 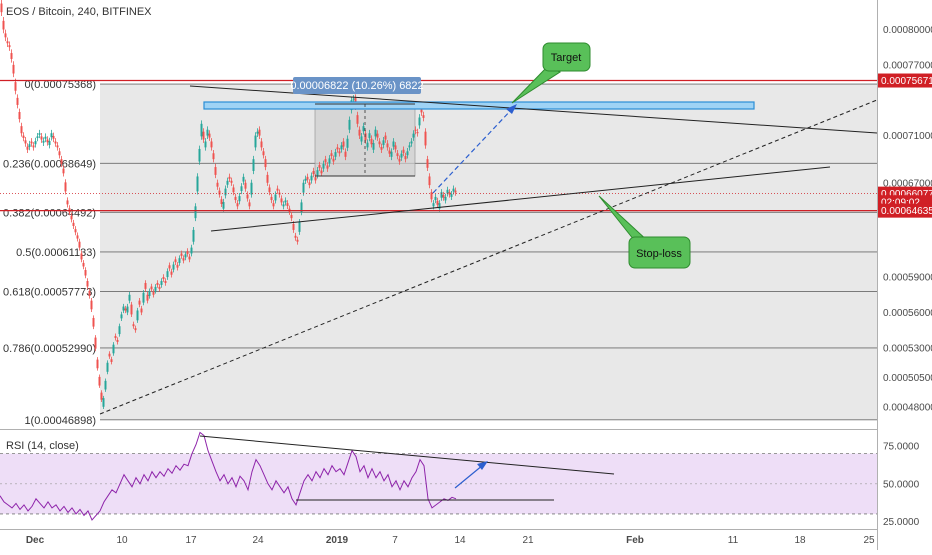 What do you see at coordinates (450, 540) in the screenshot?
I see `time-scale: Dec 10 17 24 2019 7 14 21 Feb 11 18 25` at bounding box center [450, 540].